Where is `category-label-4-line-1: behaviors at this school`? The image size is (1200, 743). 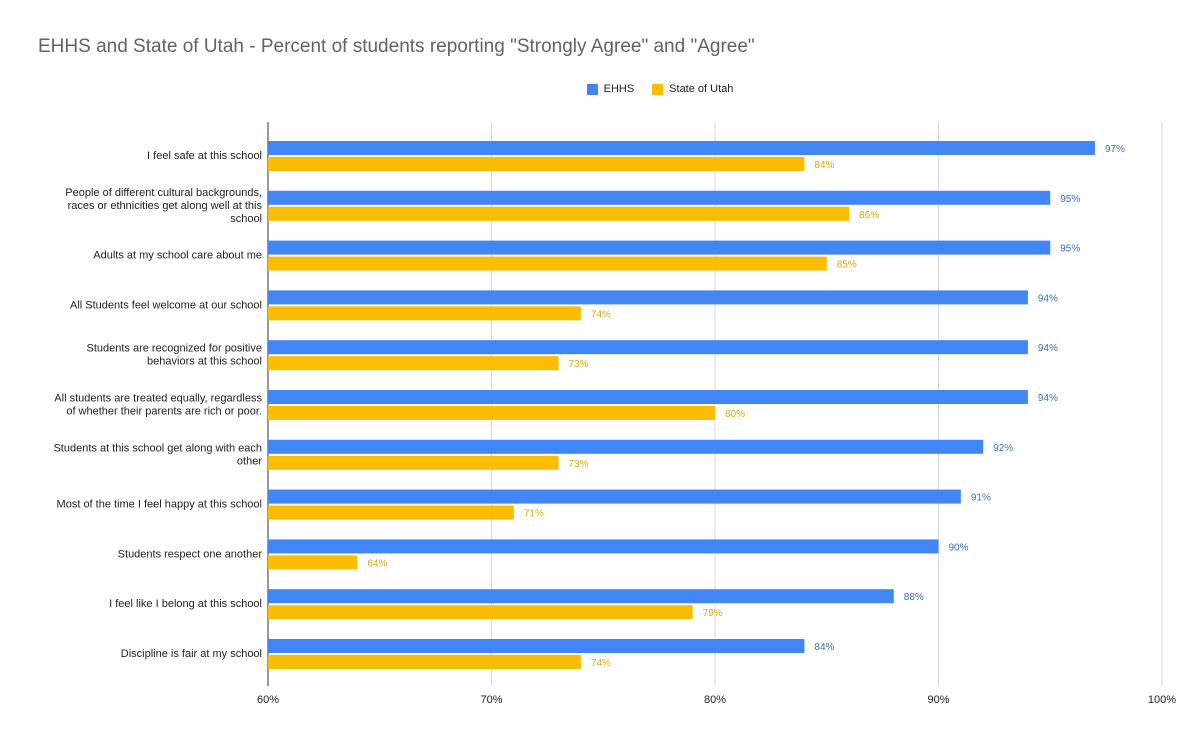 category-label-4-line-1: behaviors at this school is located at coordinates (204, 362).